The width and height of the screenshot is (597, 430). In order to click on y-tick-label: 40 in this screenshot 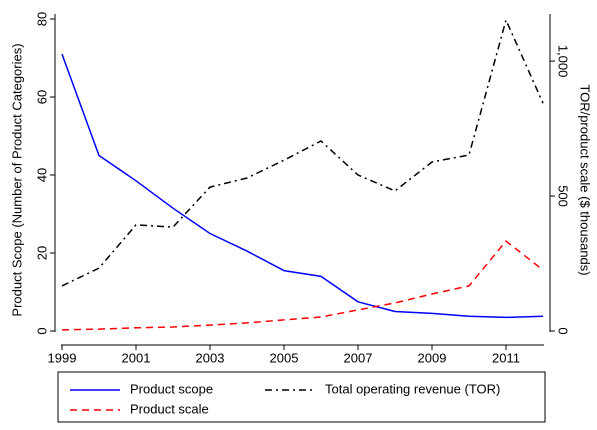, I will do `click(41, 175)`.